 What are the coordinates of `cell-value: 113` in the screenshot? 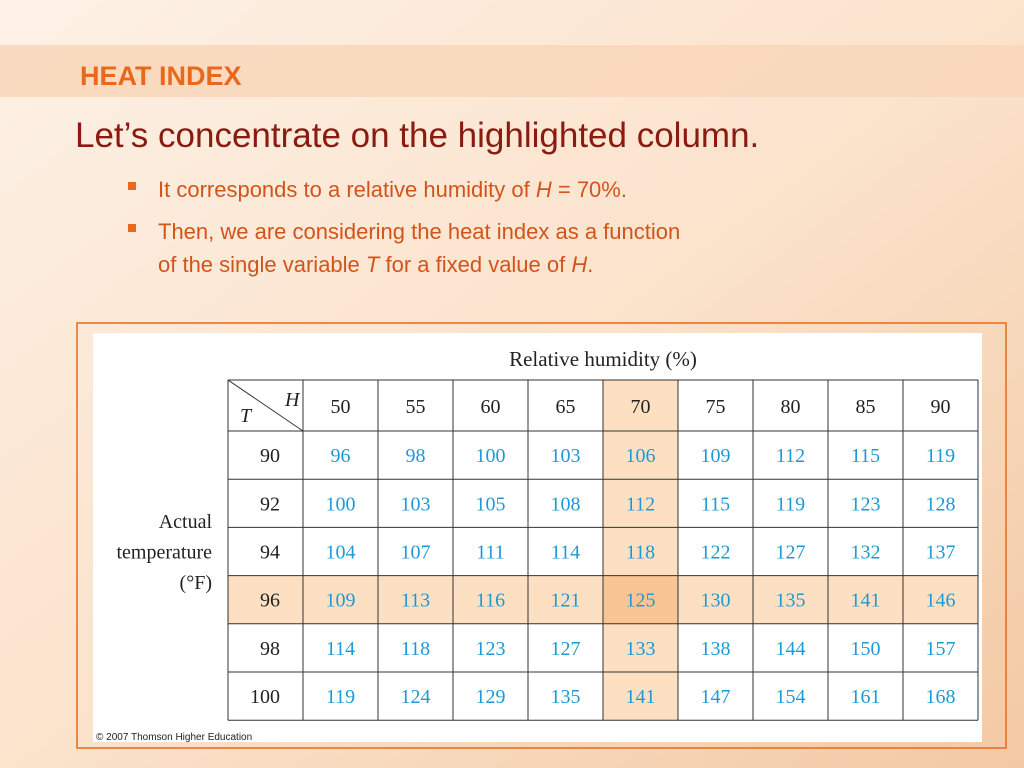 It's located at (415, 601).